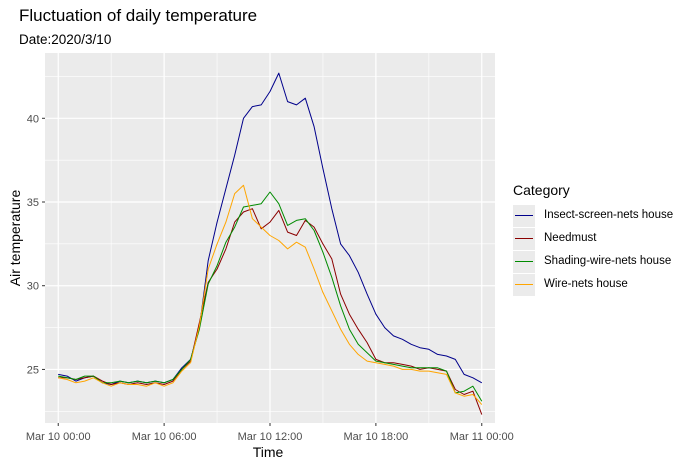  I want to click on y-axis-label: Air temperature, so click(15, 238).